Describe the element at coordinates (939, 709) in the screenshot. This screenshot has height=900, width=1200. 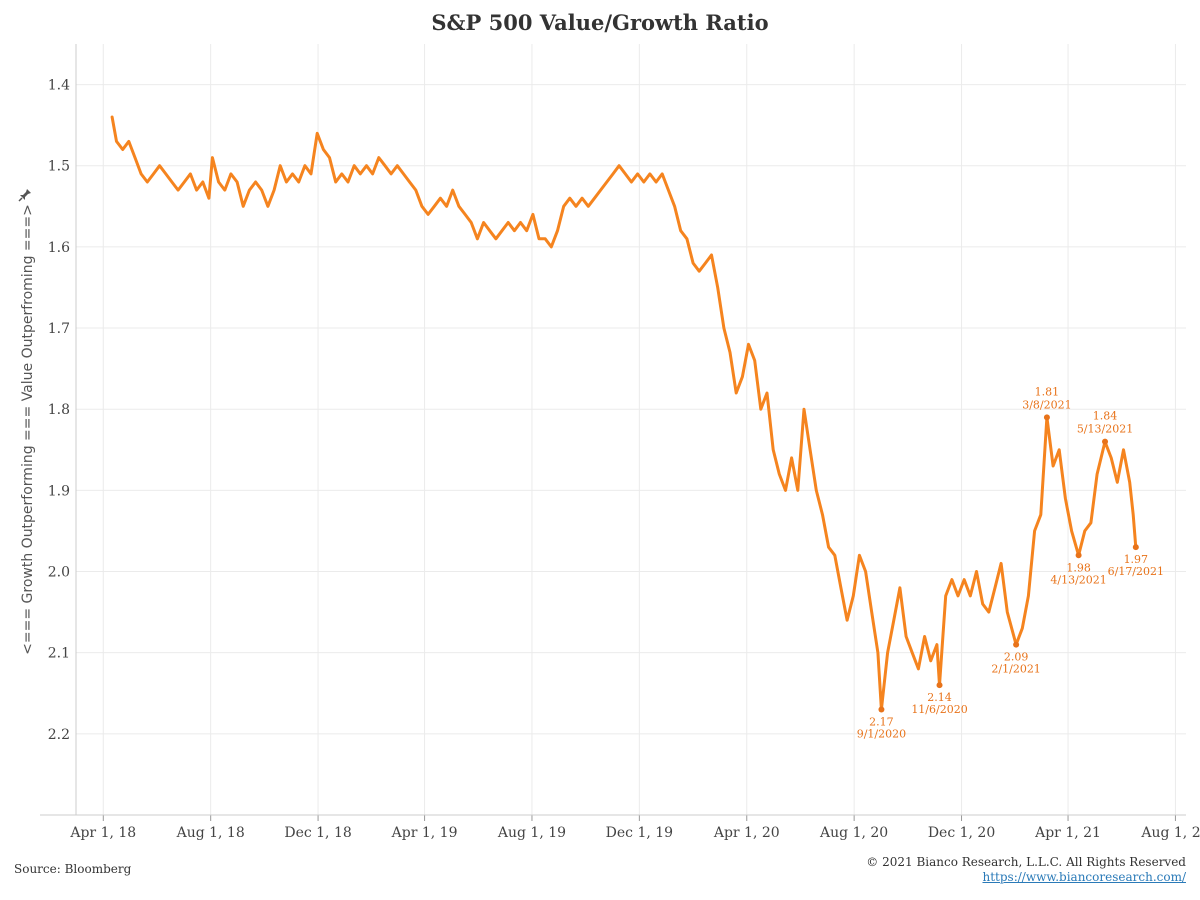
I see `annotation-date: 11/6/2020` at that location.